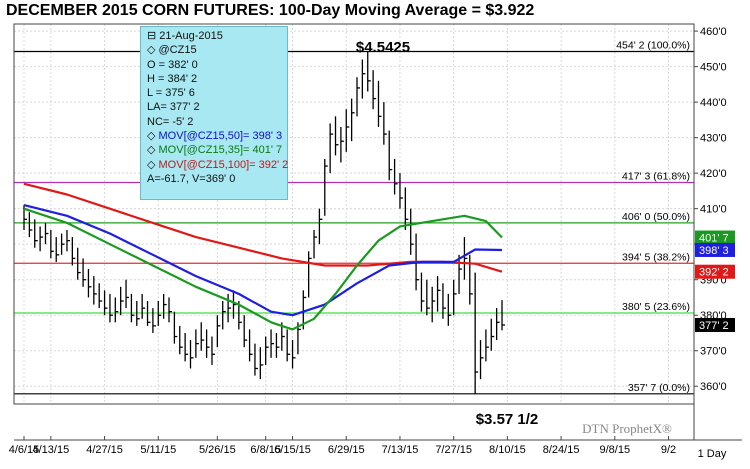  Describe the element at coordinates (656, 257) in the screenshot. I see `fib-label: 394' 5 (38.2%)` at that location.